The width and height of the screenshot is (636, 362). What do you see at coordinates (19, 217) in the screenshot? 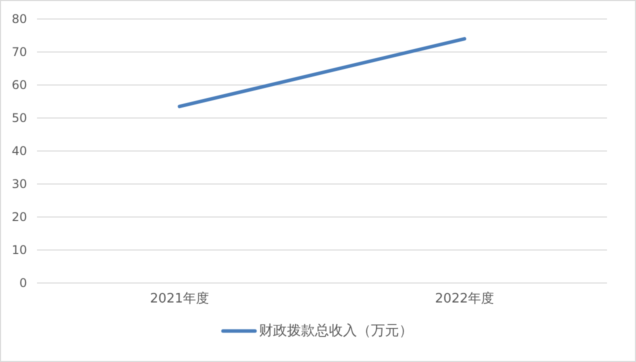
I see `y-tick-label: 20` at bounding box center [19, 217].